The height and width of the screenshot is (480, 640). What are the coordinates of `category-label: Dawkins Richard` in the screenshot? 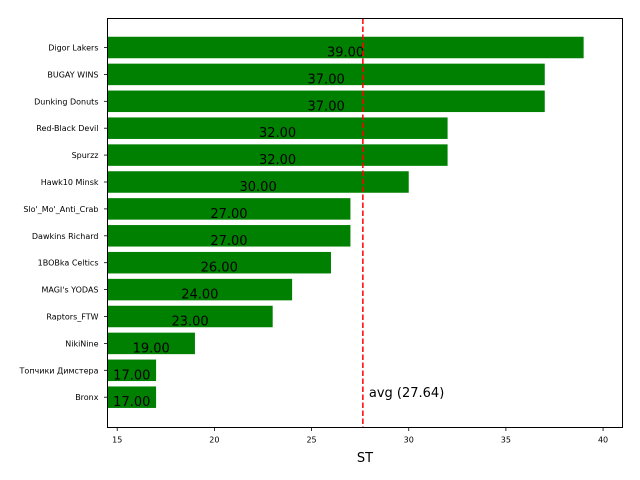 It's located at (65, 236).